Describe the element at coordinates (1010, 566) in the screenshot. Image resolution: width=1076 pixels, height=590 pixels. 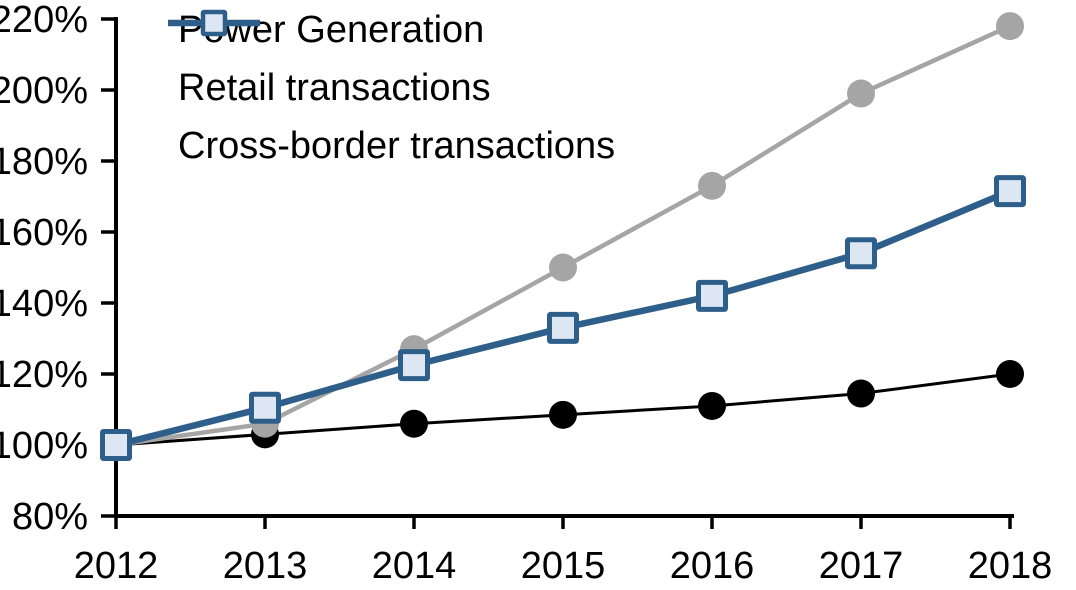
I see `x-axis-tick-label: 2018` at that location.